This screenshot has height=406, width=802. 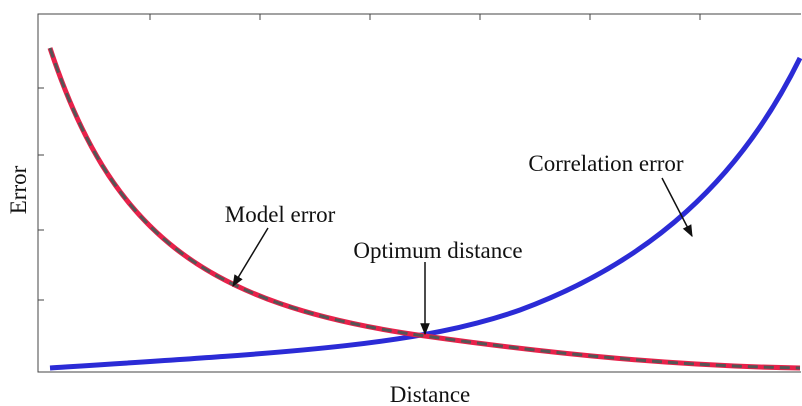 What do you see at coordinates (430, 394) in the screenshot?
I see `x-axis-label: Distance` at bounding box center [430, 394].